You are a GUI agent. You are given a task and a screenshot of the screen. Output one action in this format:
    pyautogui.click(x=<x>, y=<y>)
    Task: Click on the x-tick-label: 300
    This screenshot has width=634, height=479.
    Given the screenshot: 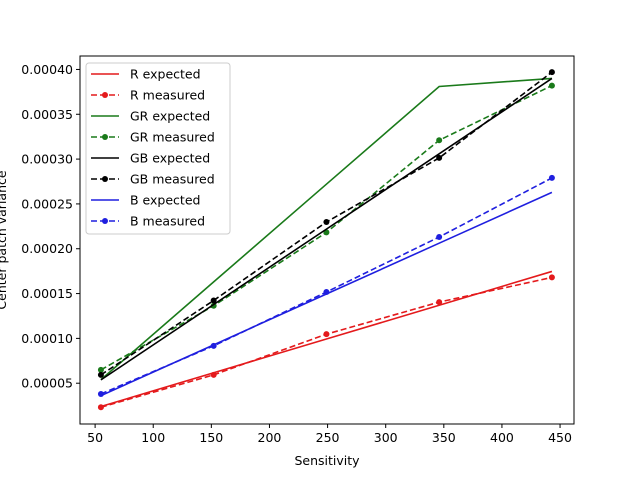 What is the action you would take?
    pyautogui.click(x=386, y=437)
    